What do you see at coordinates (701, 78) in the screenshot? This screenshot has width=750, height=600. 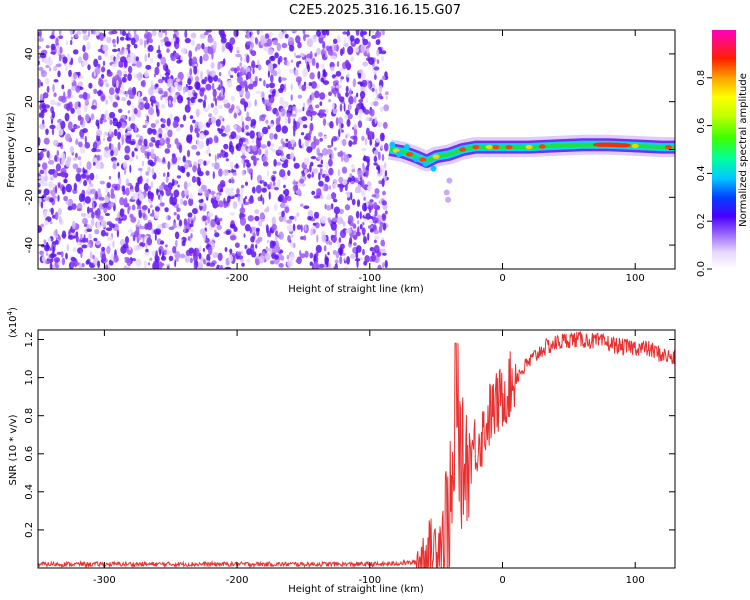 I see `colorbar-tick-label: 0.8` at bounding box center [701, 78].